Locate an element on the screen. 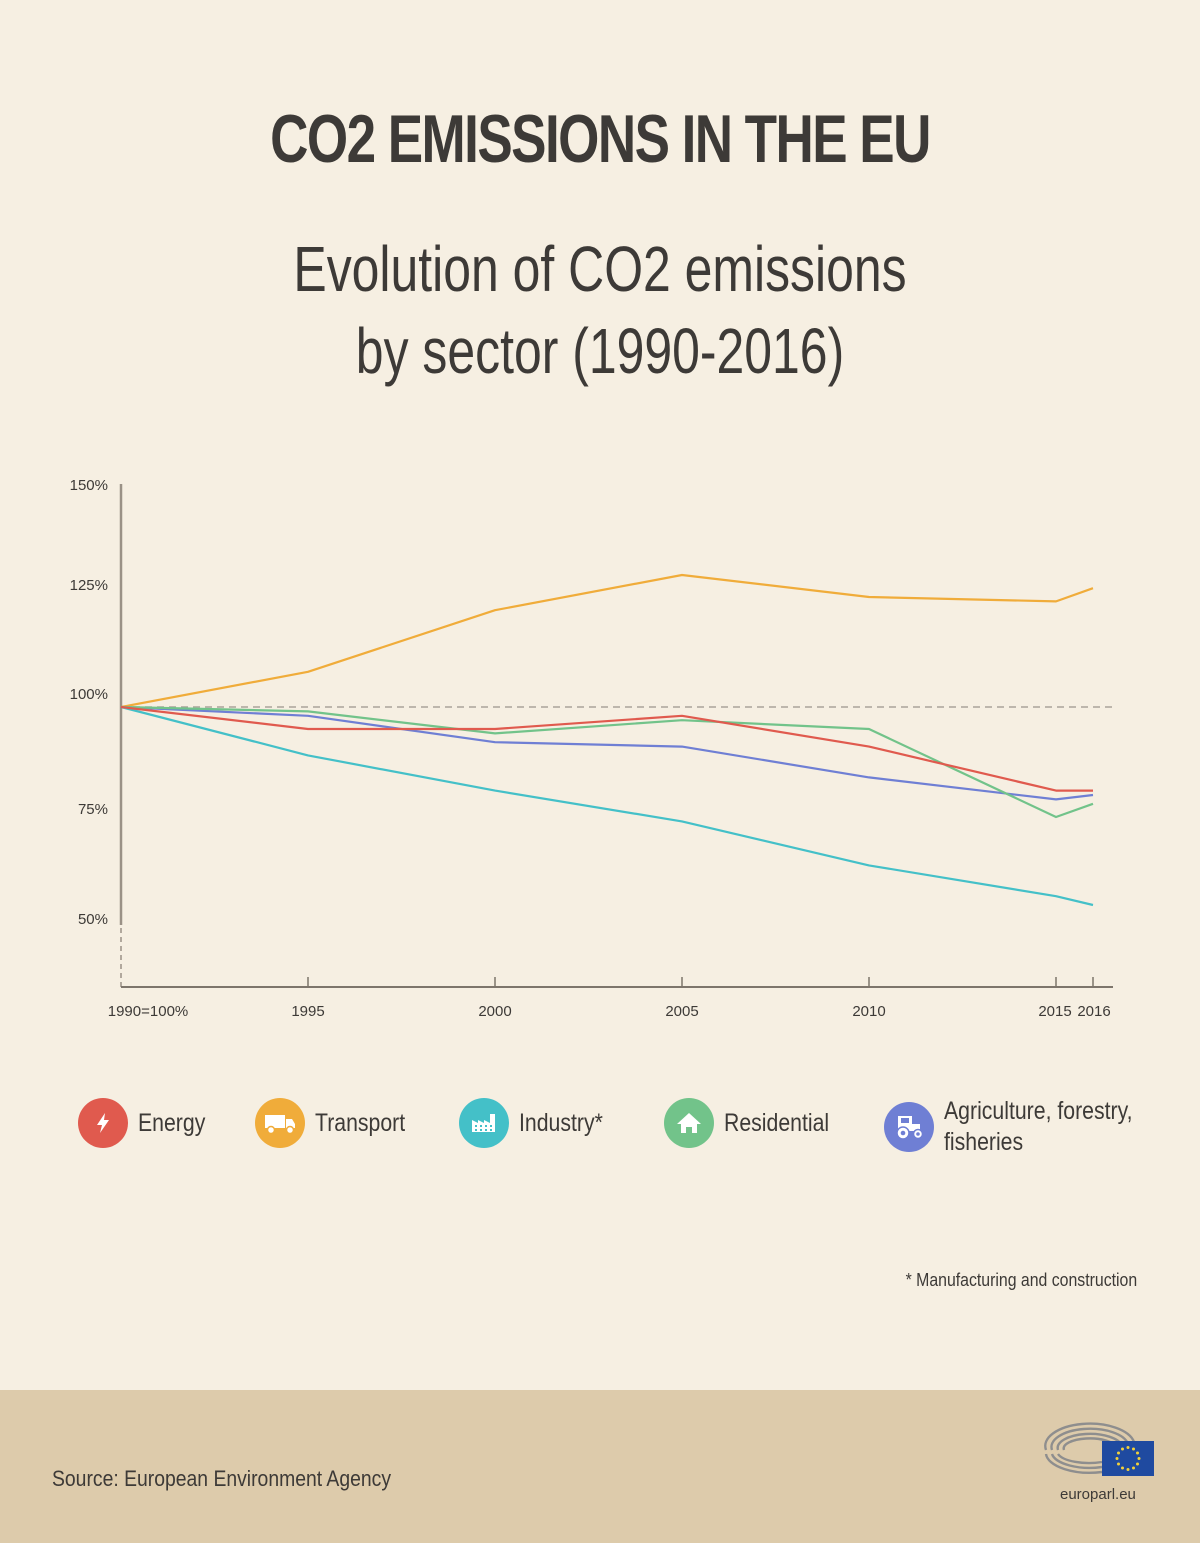  series-line-residential is located at coordinates (607, 762).